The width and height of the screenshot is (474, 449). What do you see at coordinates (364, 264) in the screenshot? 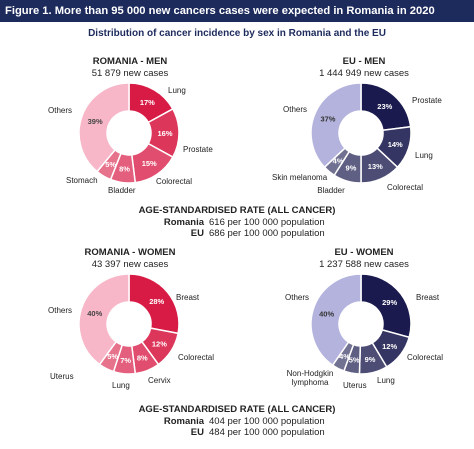
I see `chart-subtitle: 1 237 588 new cases` at bounding box center [364, 264].